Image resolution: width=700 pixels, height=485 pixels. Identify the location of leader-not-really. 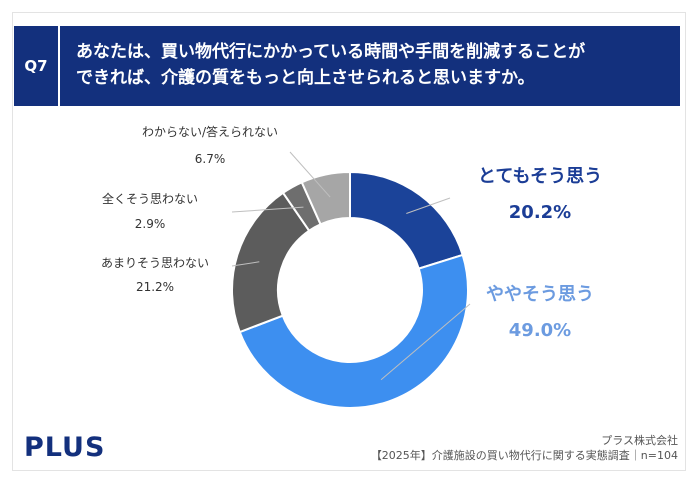
(245, 264).